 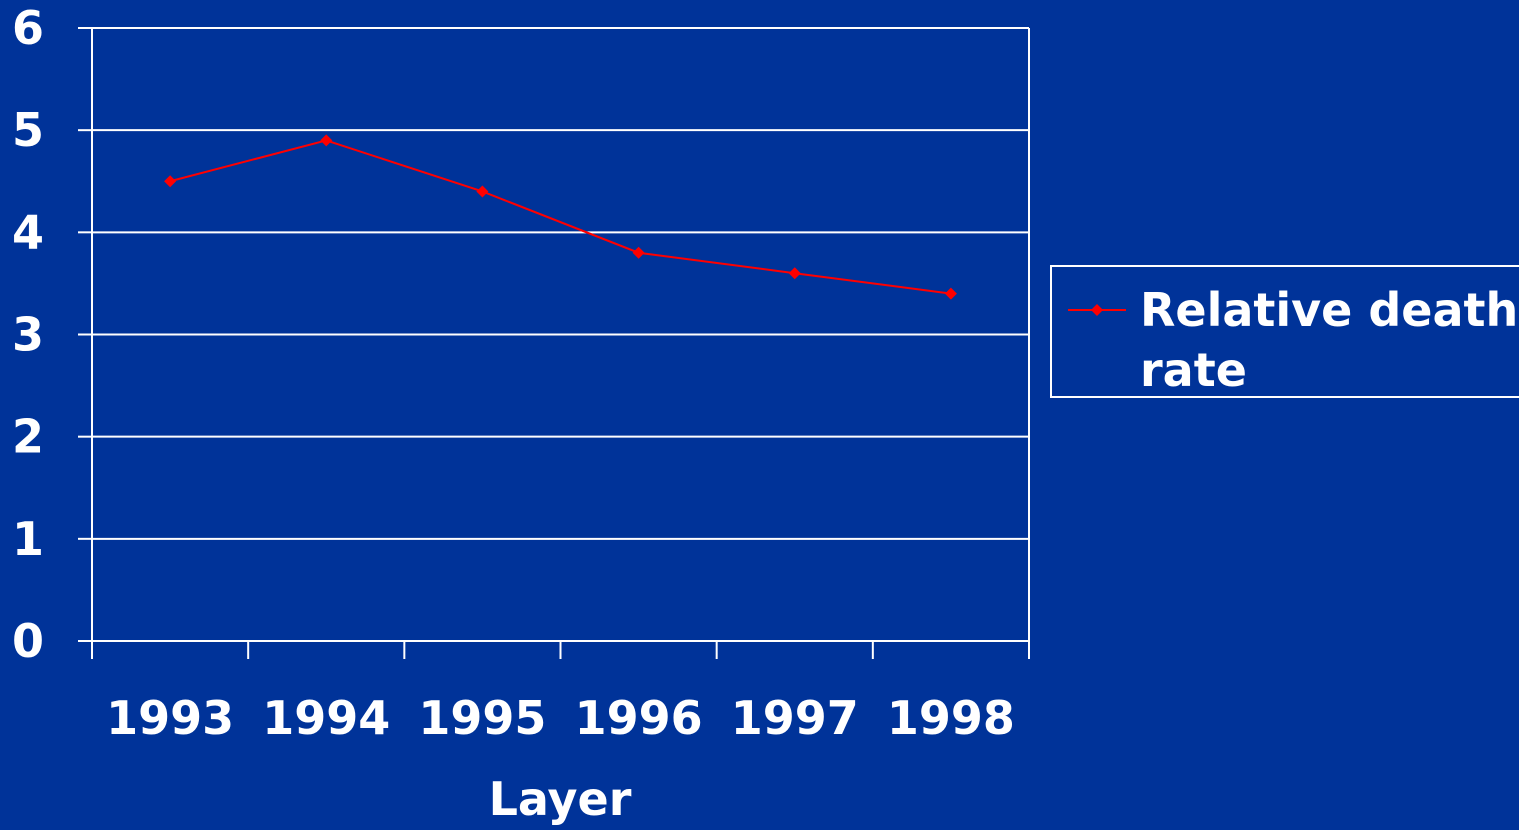 I want to click on y-tick-label-0: 0, so click(x=28, y=641).